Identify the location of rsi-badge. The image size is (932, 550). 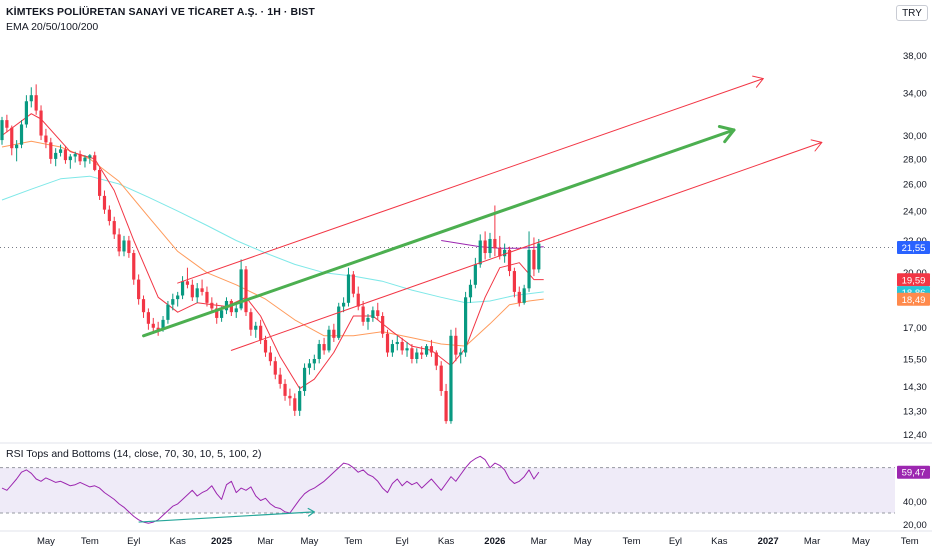
(913, 472).